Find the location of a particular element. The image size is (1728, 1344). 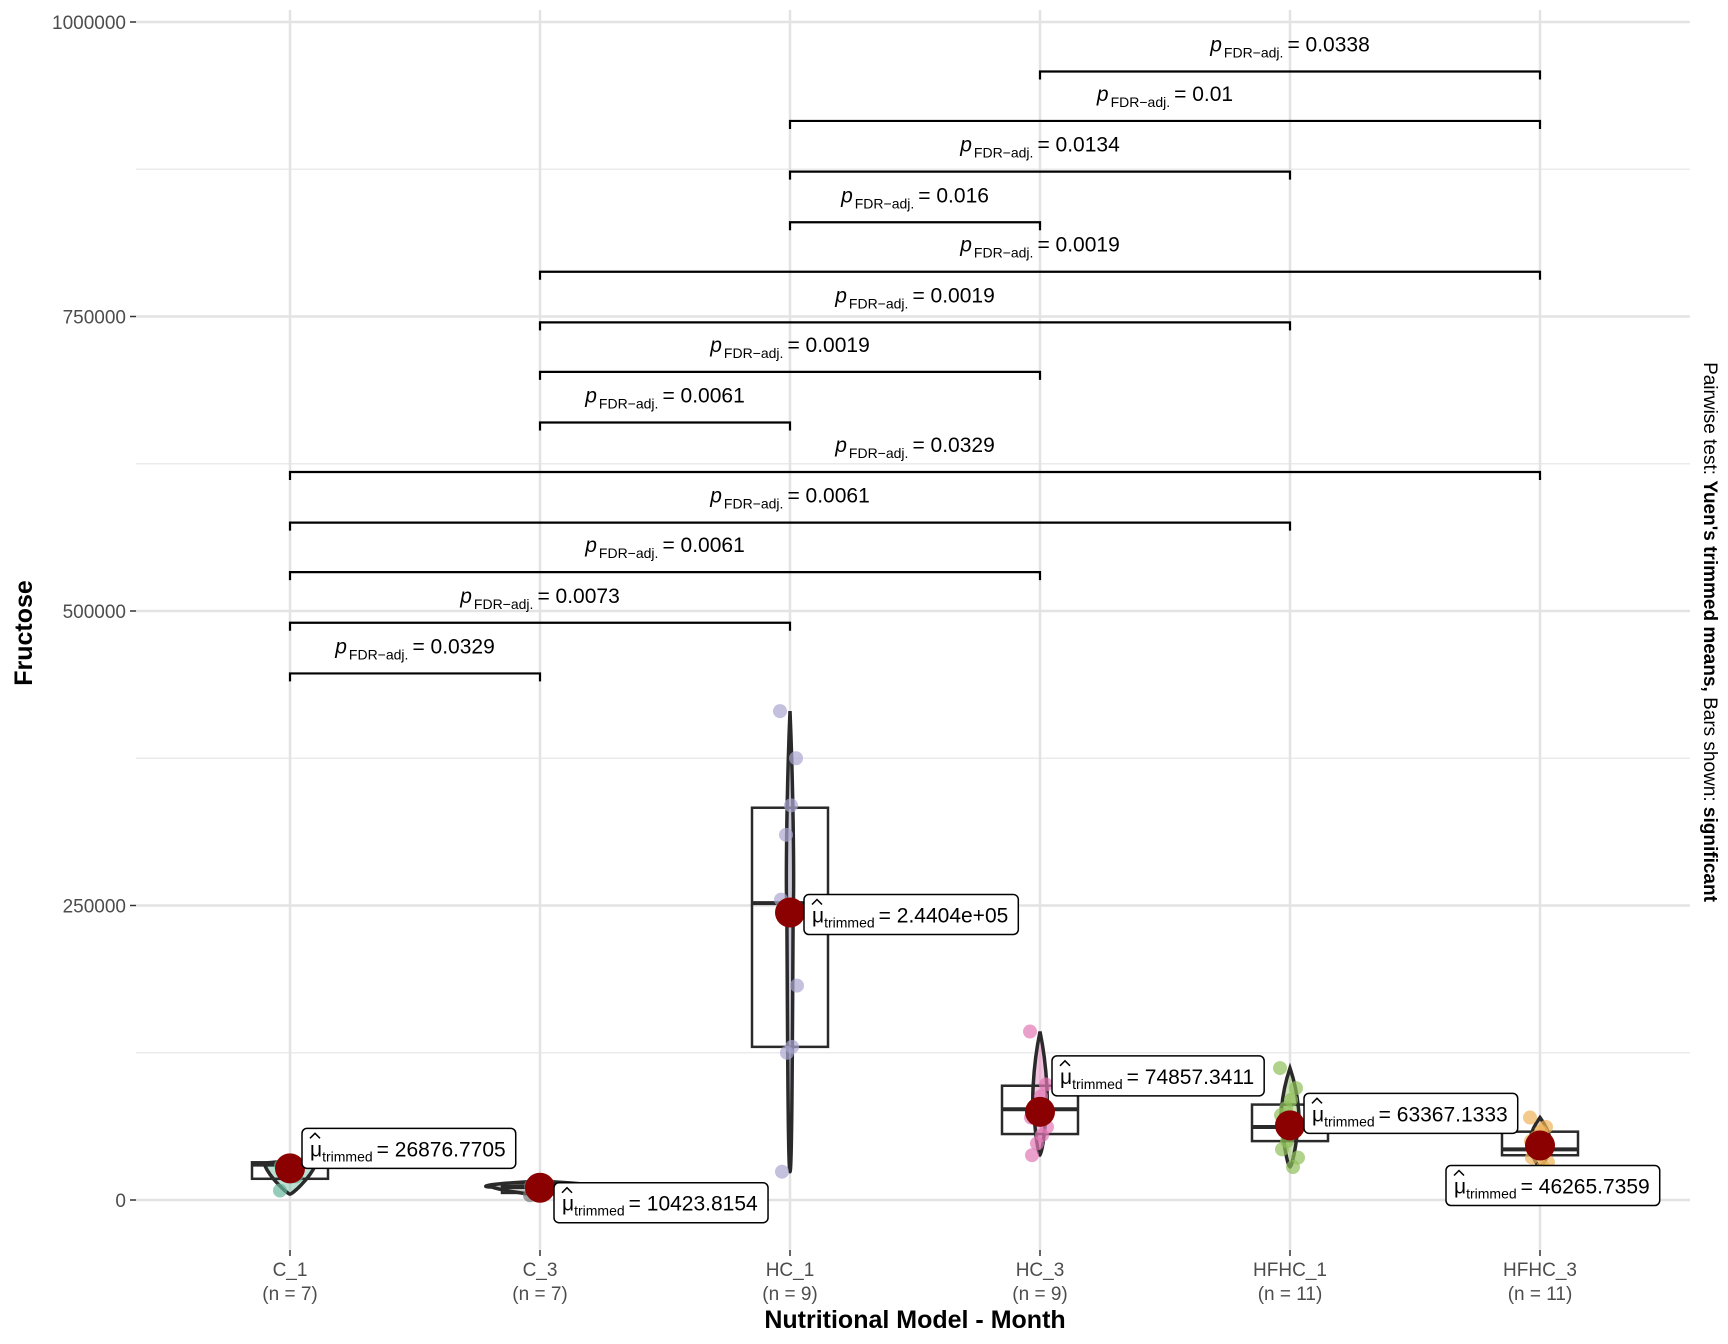

p-value: = 0.0073 is located at coordinates (578, 596).